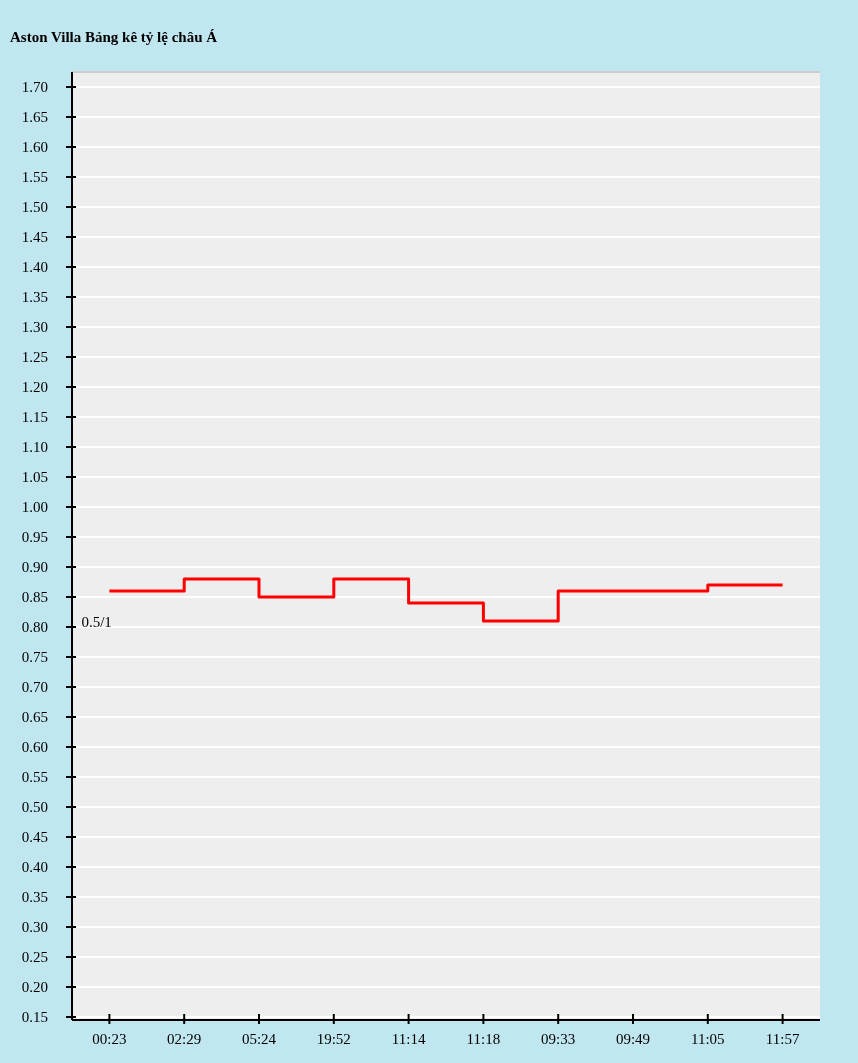  Describe the element at coordinates (259, 1039) in the screenshot. I see `x-tick-label: 05:24` at that location.